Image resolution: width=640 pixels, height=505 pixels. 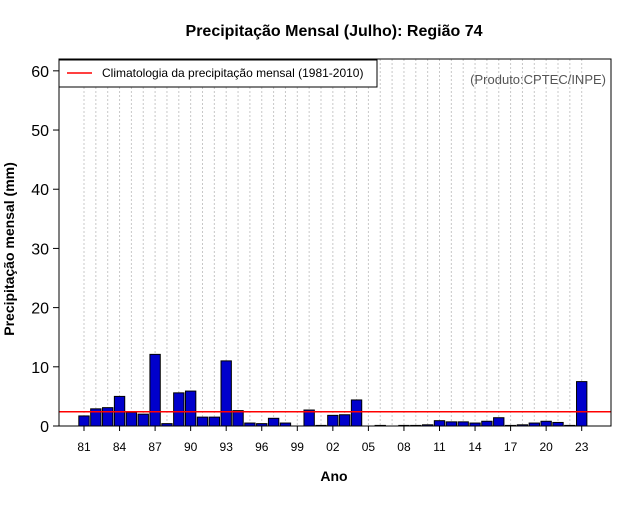 What do you see at coordinates (369, 447) in the screenshot?
I see `x-tick-label: 05` at bounding box center [369, 447].